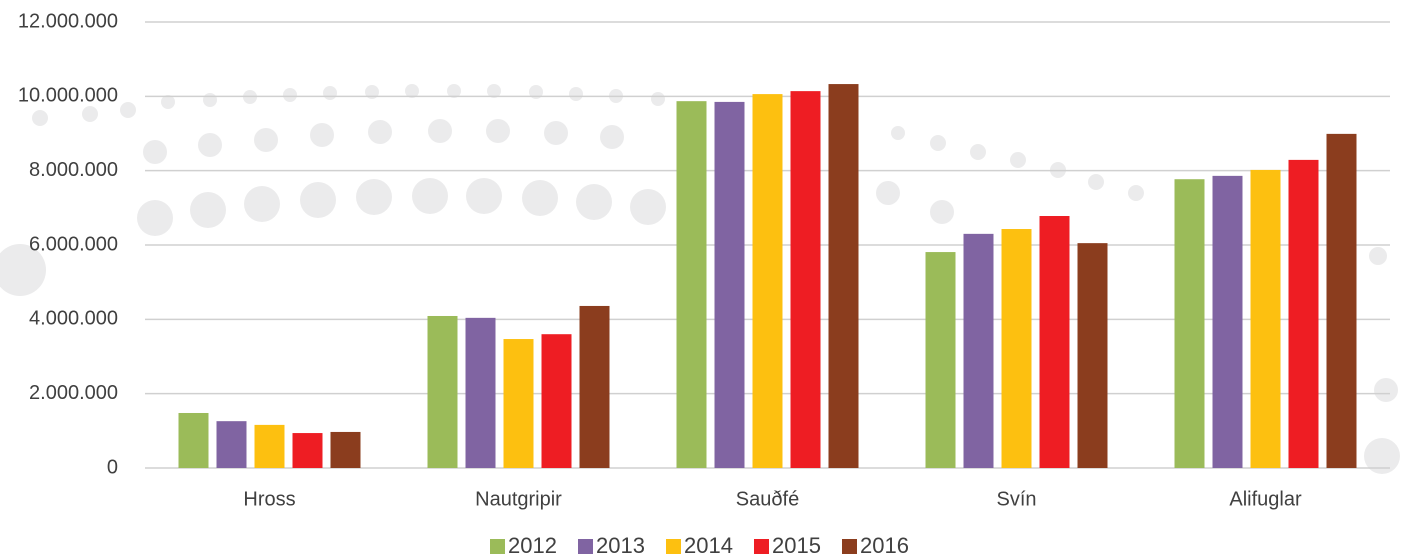  What do you see at coordinates (767, 499) in the screenshot?
I see `x-tick-label: Sauðfé` at bounding box center [767, 499].